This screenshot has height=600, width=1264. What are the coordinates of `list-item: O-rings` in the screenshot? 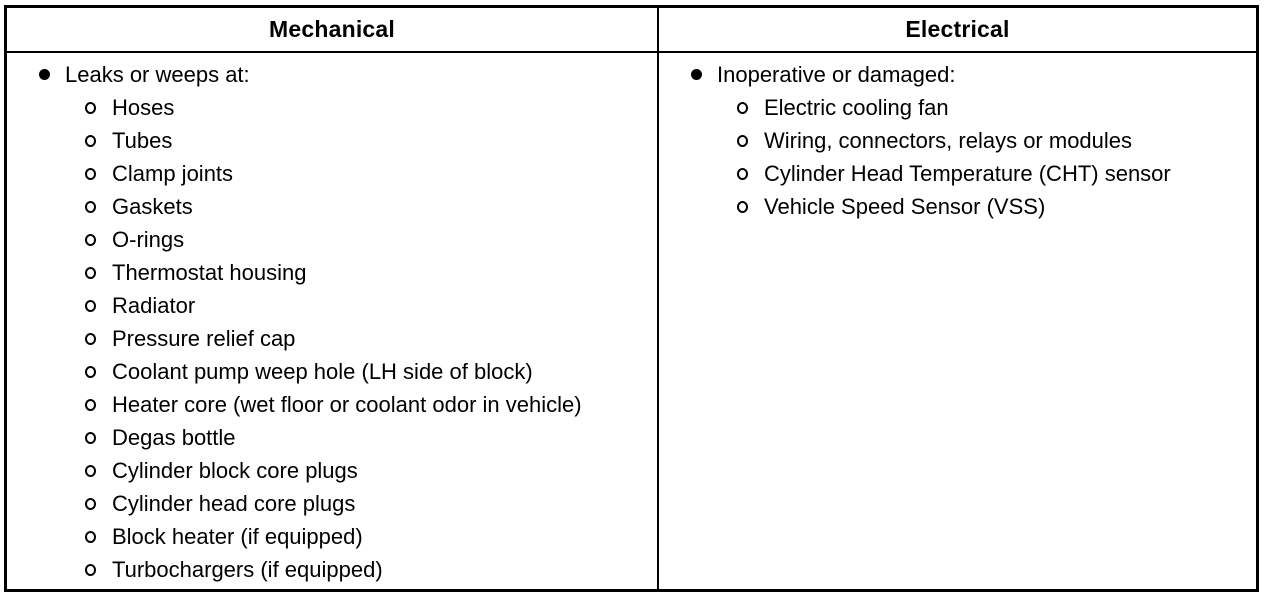 It's located at (369, 239).